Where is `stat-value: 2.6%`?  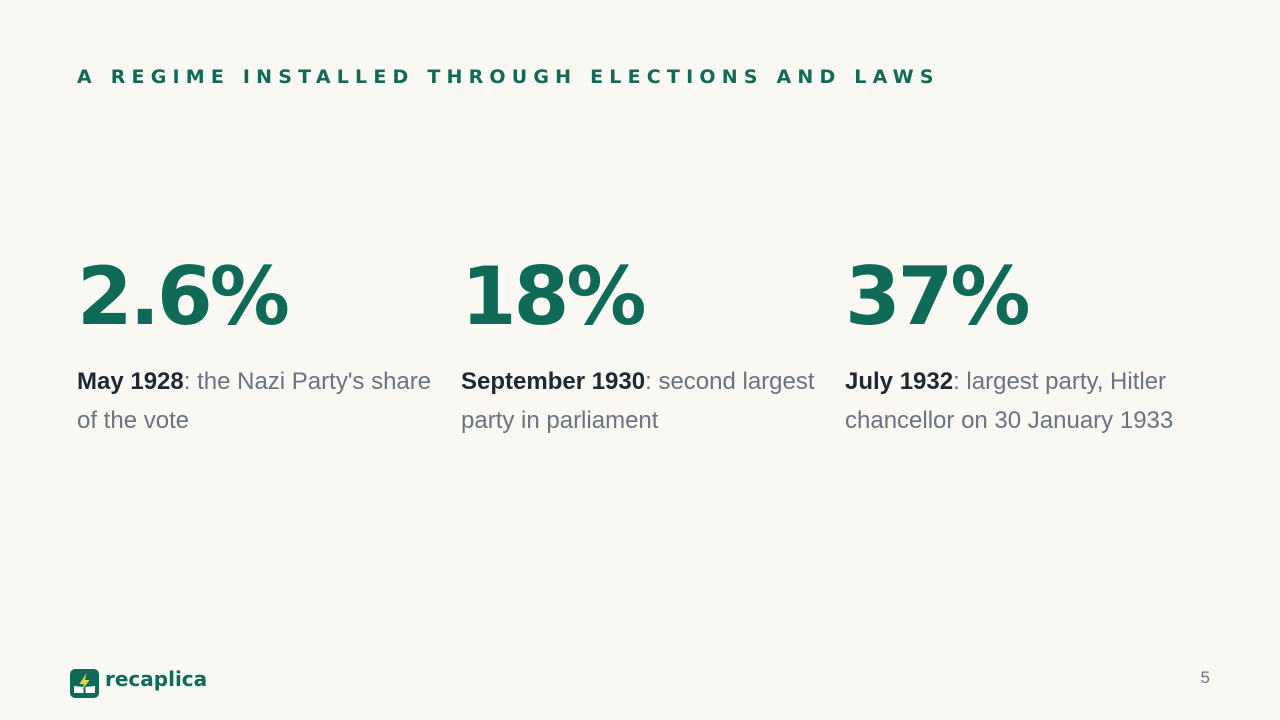
stat-value: 2.6% is located at coordinates (183, 296).